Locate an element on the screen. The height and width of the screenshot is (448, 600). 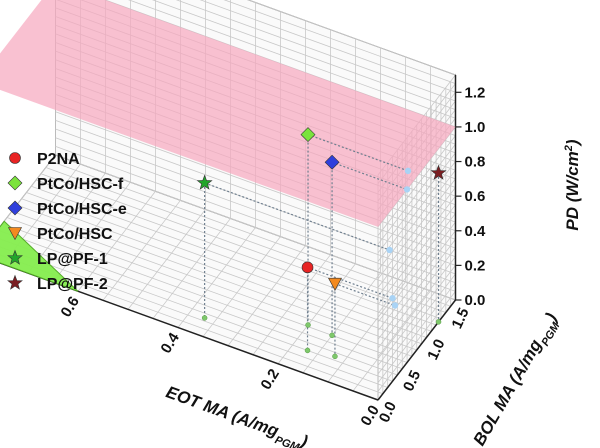
legend-label: LP@PF-1 is located at coordinates (72, 259).